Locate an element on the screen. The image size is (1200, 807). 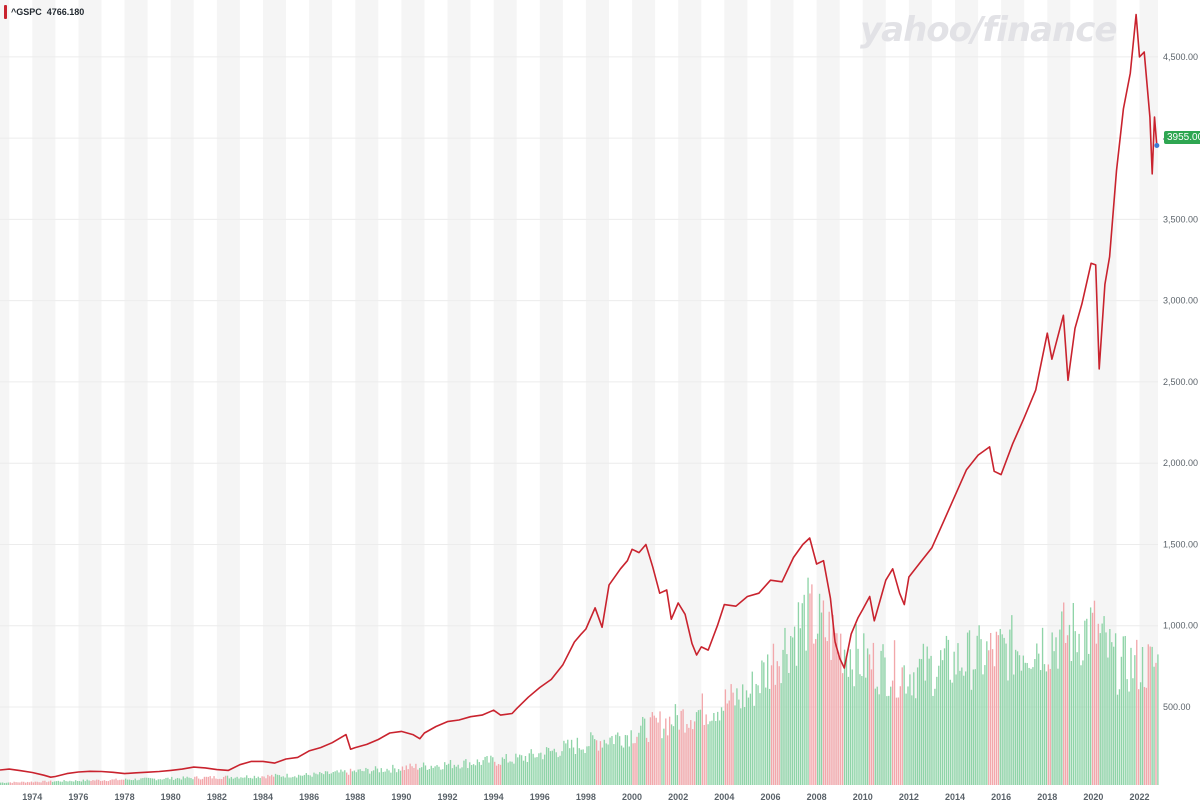
x-tick-label: 2006 is located at coordinates (770, 797).